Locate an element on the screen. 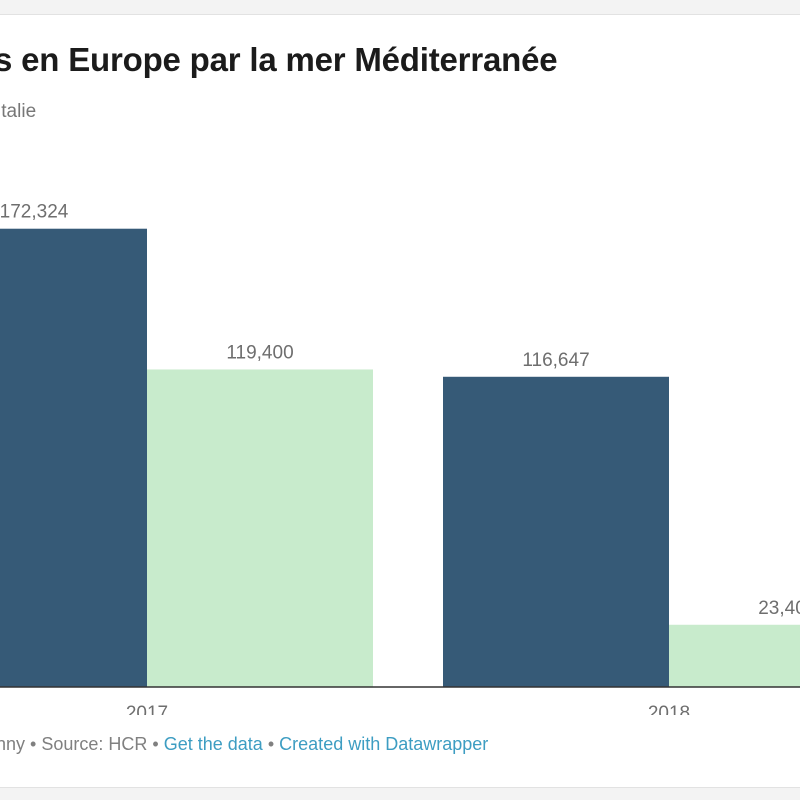 This screenshot has height=800, width=800. chart-subtitle: Italie is located at coordinates (18, 111).